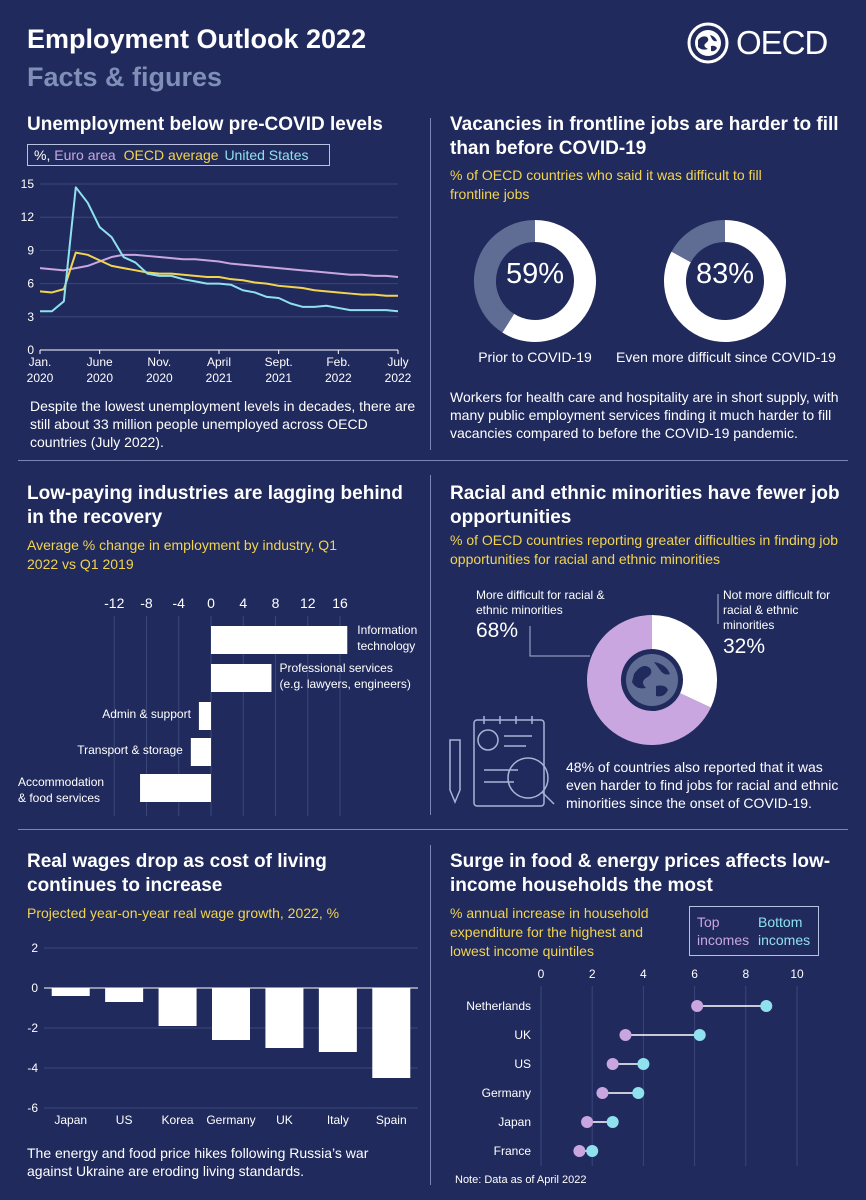 The image size is (866, 1200). What do you see at coordinates (222, 1034) in the screenshot?
I see `wages-bar-chart: 2 0 -2 -4 -6 Japan US Korea Germany UK Italy Spain` at bounding box center [222, 1034].